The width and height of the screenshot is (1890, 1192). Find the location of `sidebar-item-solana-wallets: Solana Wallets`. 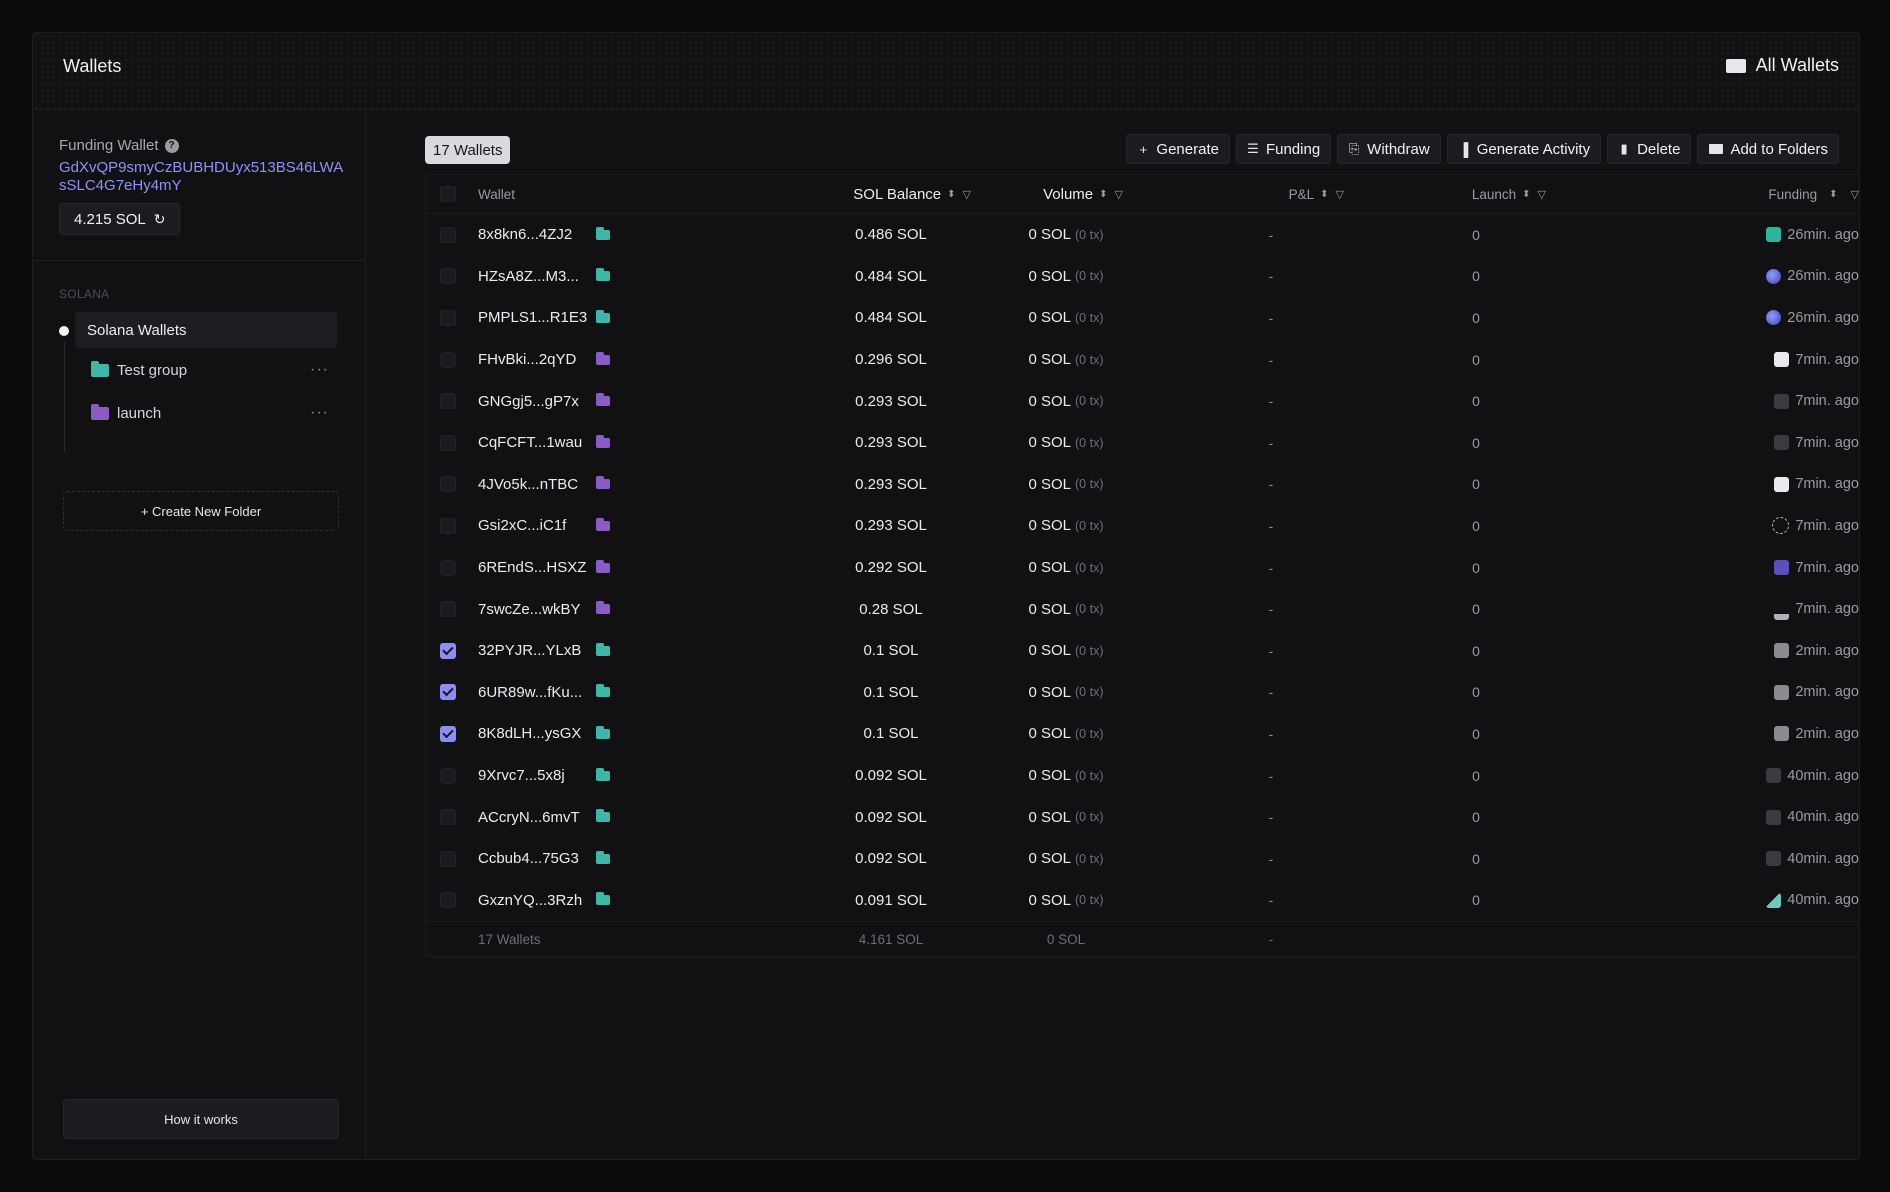

sidebar-item-solana-wallets: Solana Wallets is located at coordinates (206, 330).